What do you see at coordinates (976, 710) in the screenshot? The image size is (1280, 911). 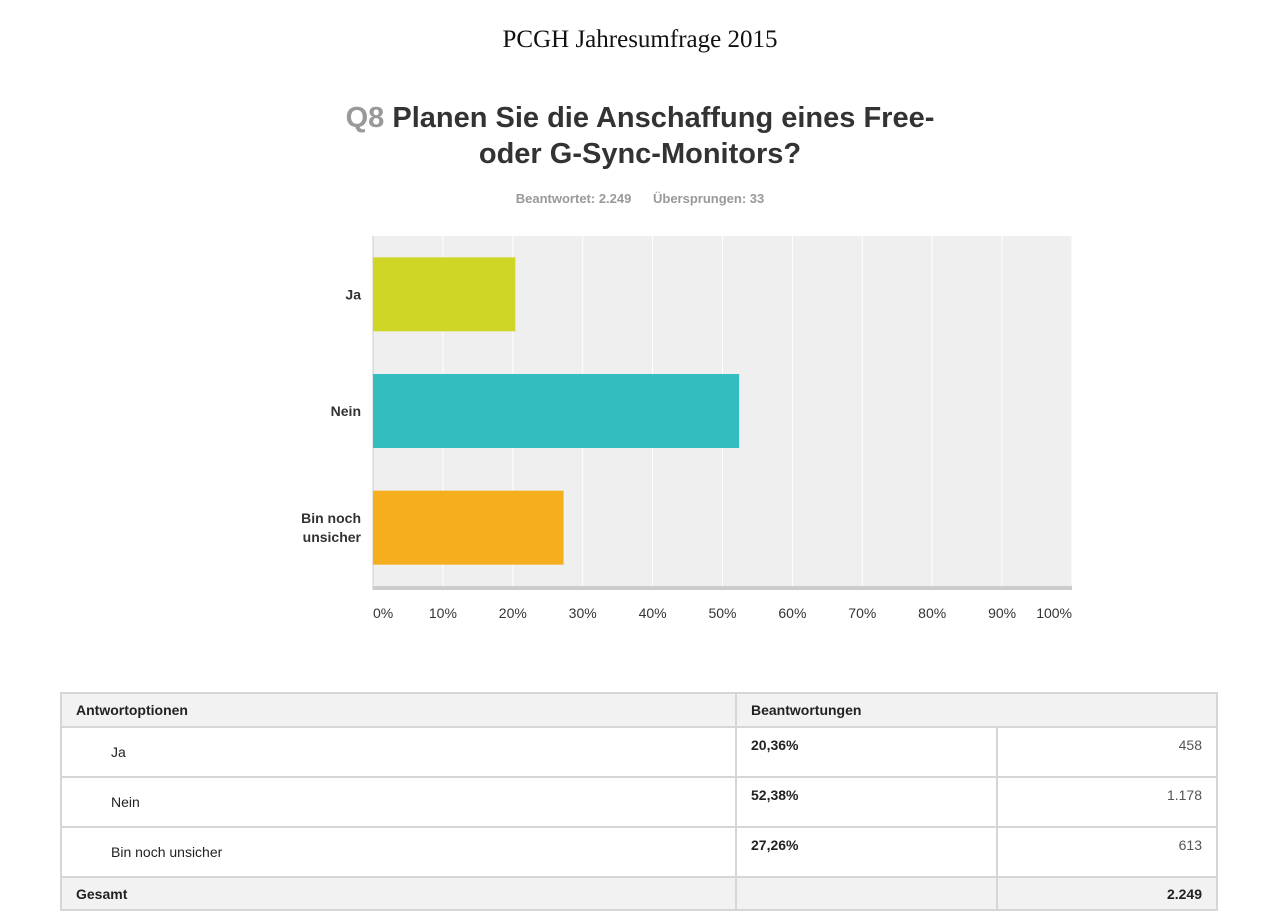 I see `header-responses: Beantwortungen` at bounding box center [976, 710].